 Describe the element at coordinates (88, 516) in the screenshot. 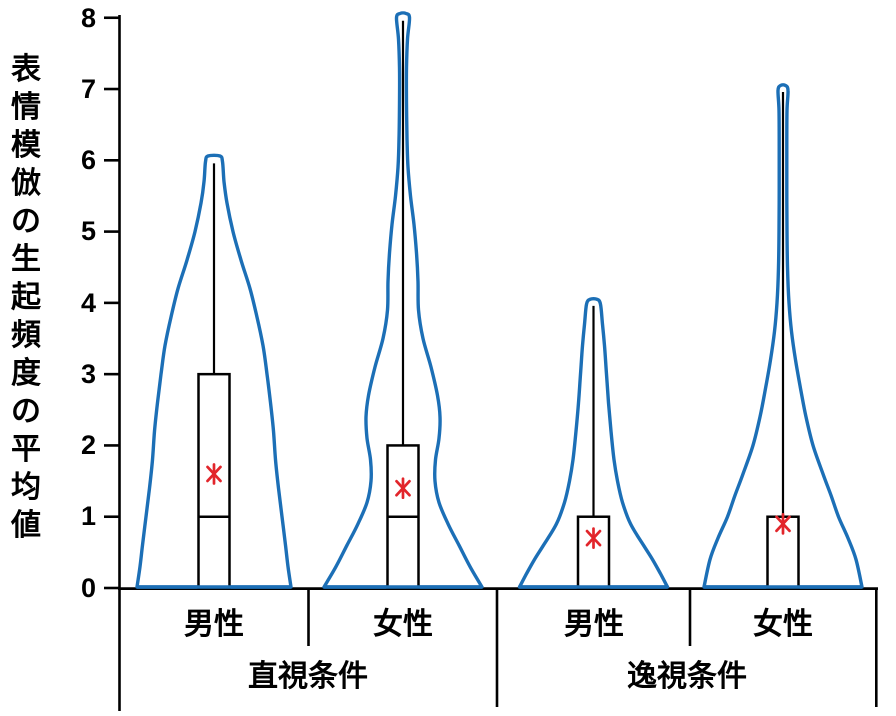

I see `y-tick-label-1: 1` at that location.